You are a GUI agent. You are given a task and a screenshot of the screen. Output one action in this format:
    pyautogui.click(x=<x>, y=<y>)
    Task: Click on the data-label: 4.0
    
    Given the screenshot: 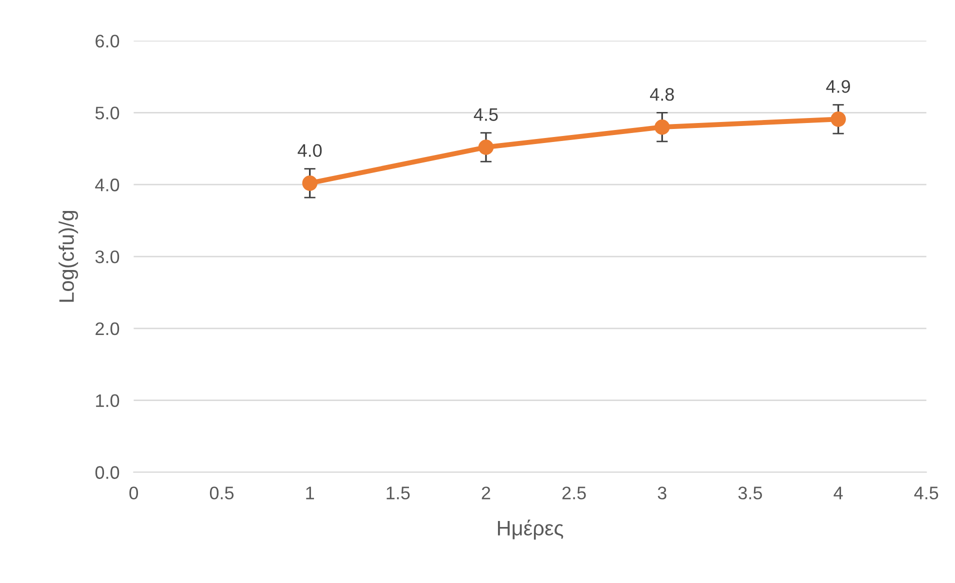 What is the action you would take?
    pyautogui.click(x=310, y=150)
    